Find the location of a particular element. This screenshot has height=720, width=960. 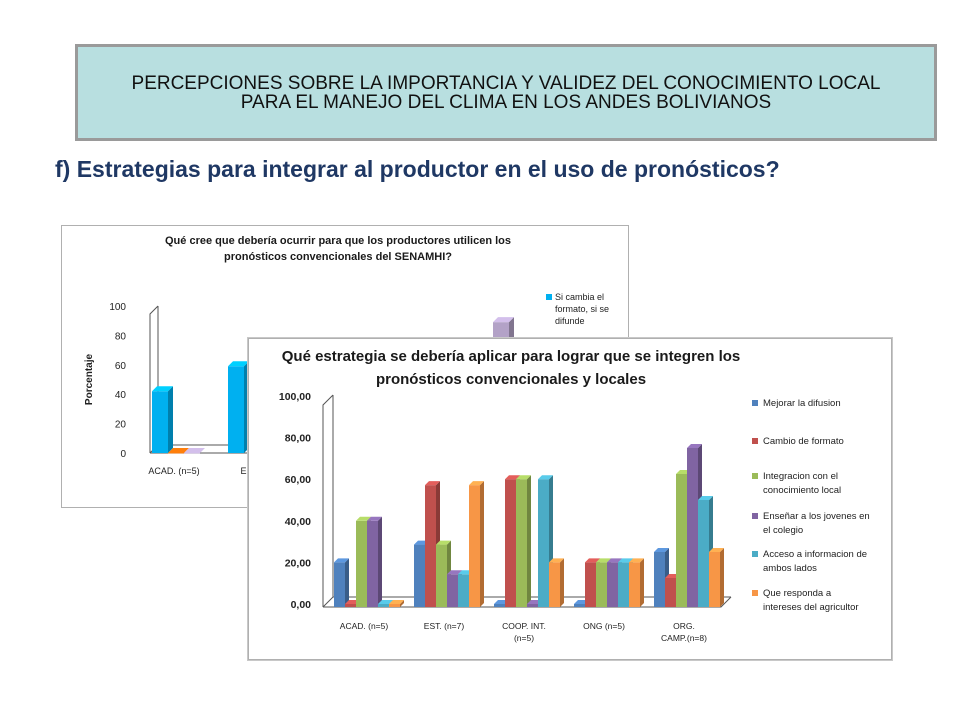

chart2-xtick: ORG. CAMP.(n=8) is located at coordinates (684, 632).